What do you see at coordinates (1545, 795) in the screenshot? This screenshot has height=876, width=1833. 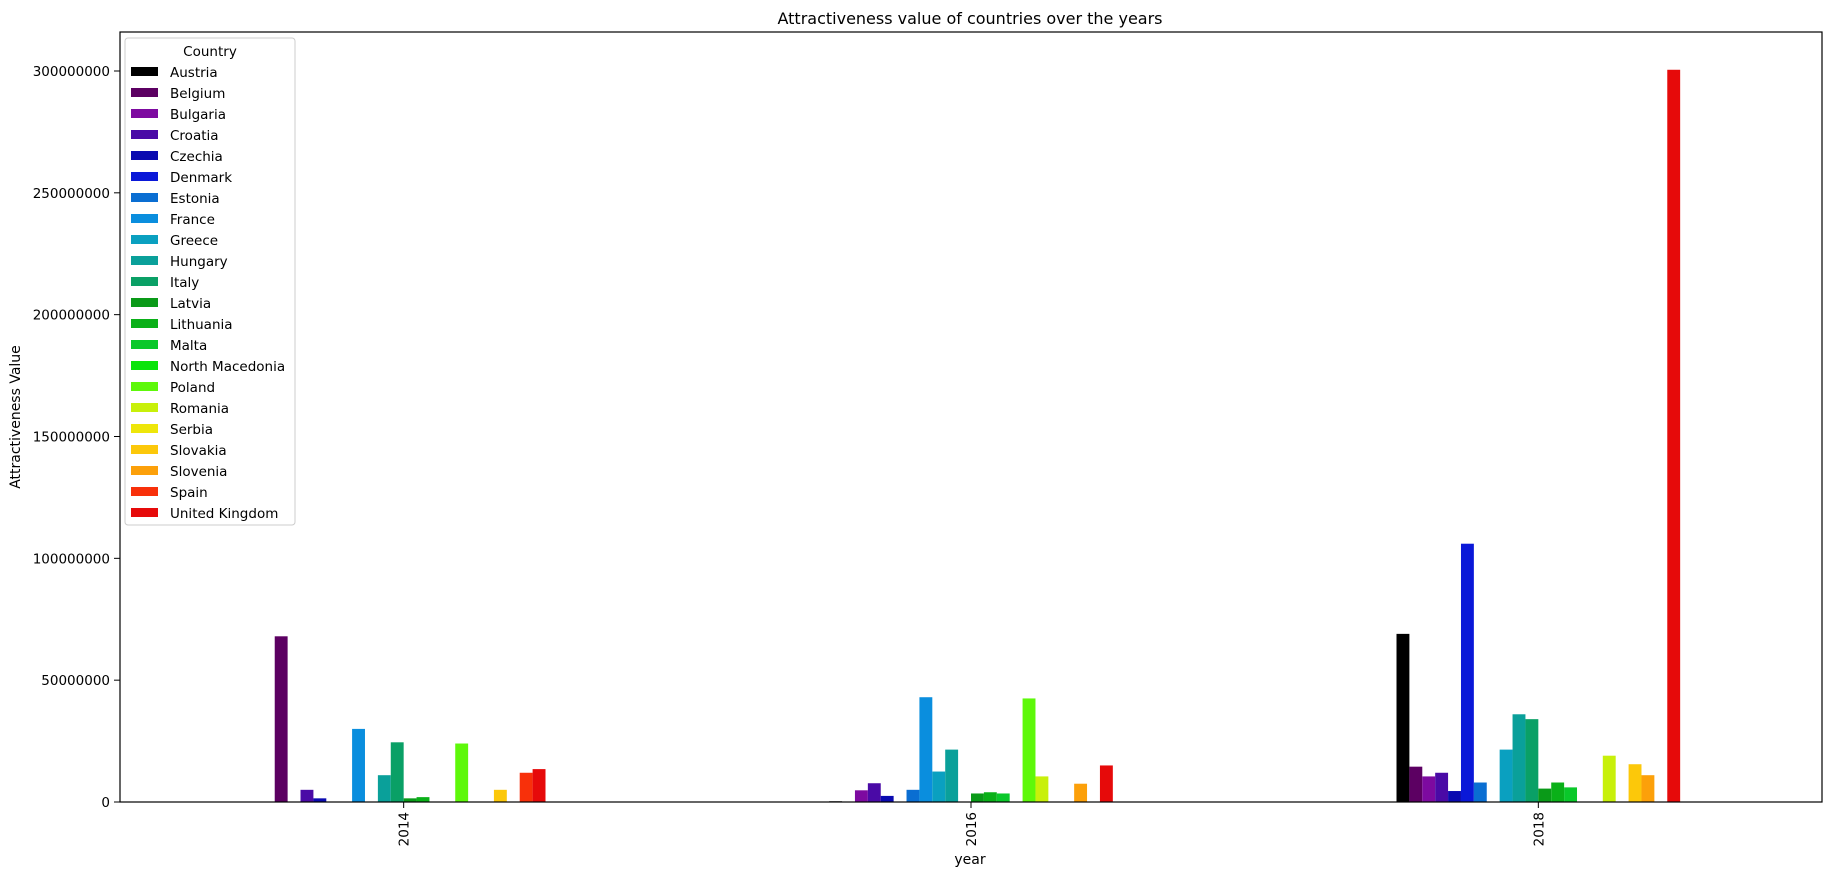 I see `bar-latvia-2018` at bounding box center [1545, 795].